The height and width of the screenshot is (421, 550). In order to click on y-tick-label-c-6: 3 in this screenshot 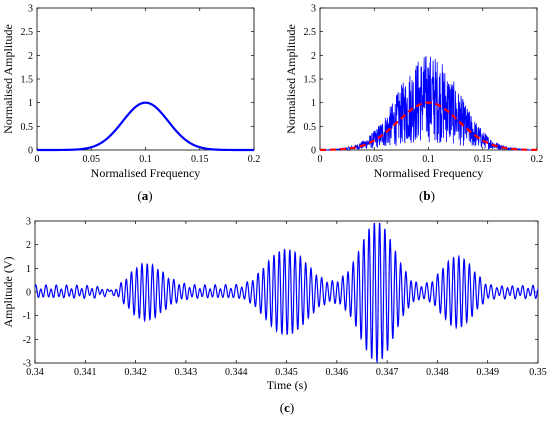, I will do `click(28, 222)`.